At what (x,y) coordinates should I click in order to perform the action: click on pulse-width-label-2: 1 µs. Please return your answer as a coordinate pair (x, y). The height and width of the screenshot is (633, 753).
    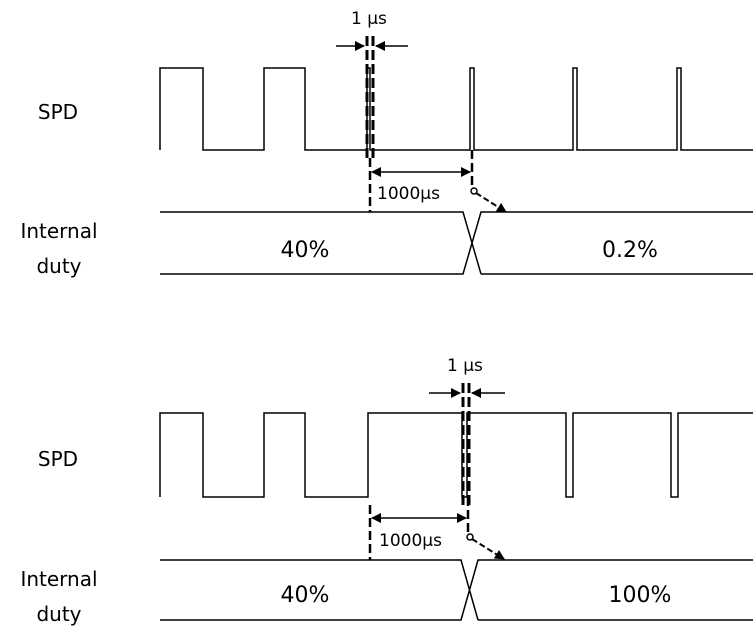
    Looking at the image, I should click on (465, 366).